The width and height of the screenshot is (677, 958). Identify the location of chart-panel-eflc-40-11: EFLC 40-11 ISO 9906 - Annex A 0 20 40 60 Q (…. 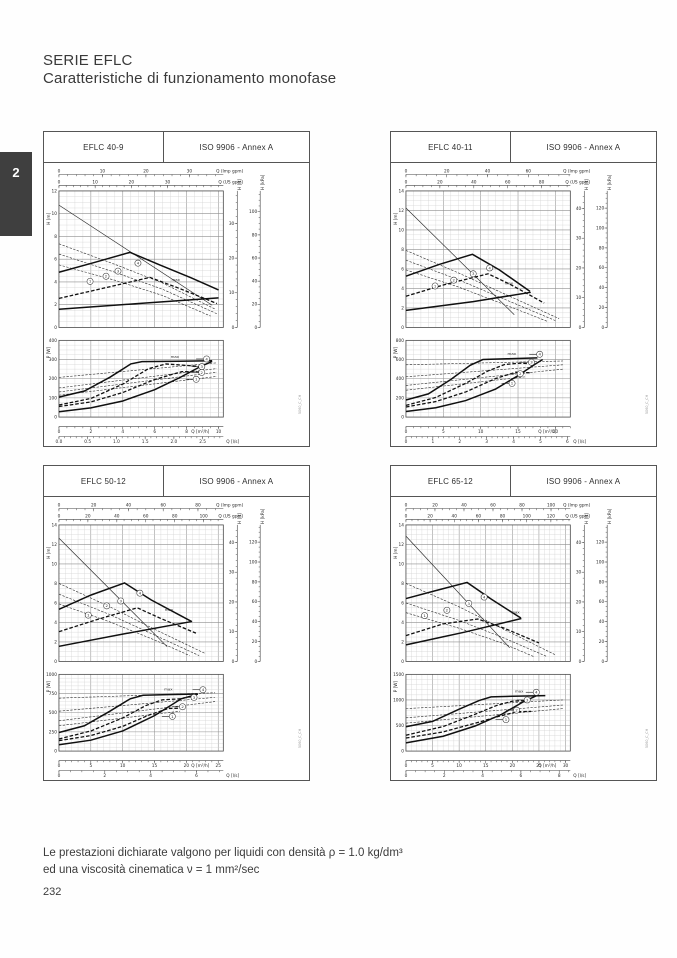
(523, 289).